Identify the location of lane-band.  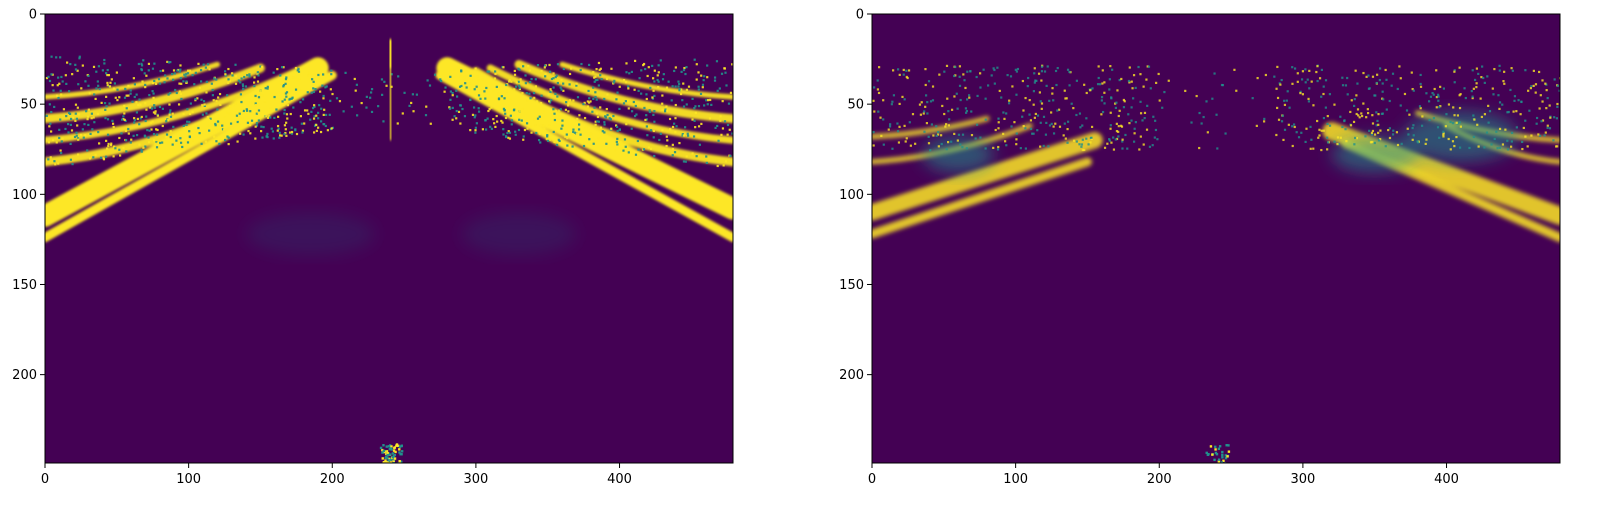
(609, 104).